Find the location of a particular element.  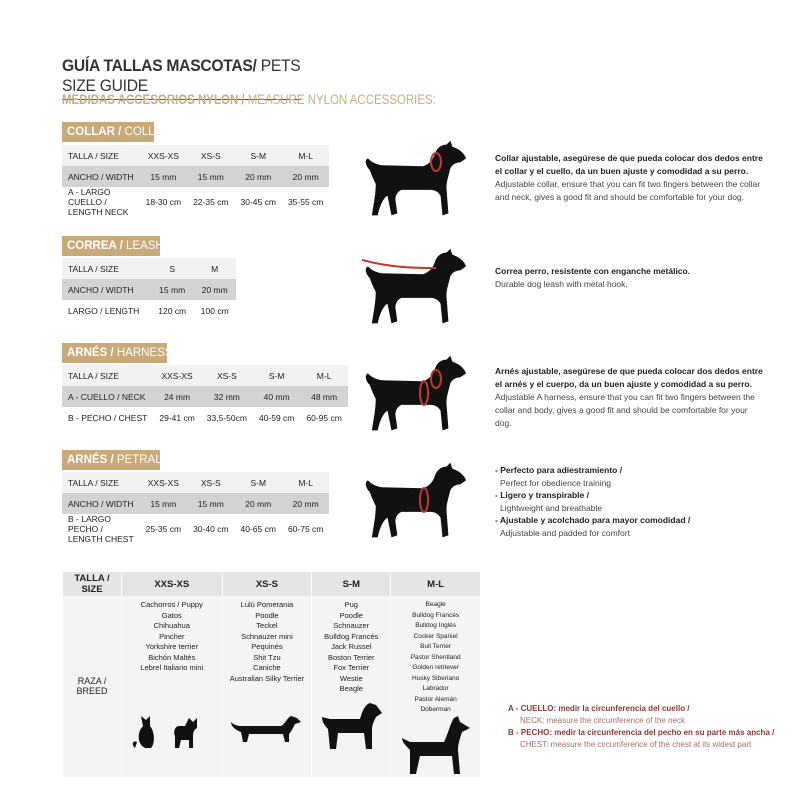

table-cell: 30-45 cm is located at coordinates (258, 202).